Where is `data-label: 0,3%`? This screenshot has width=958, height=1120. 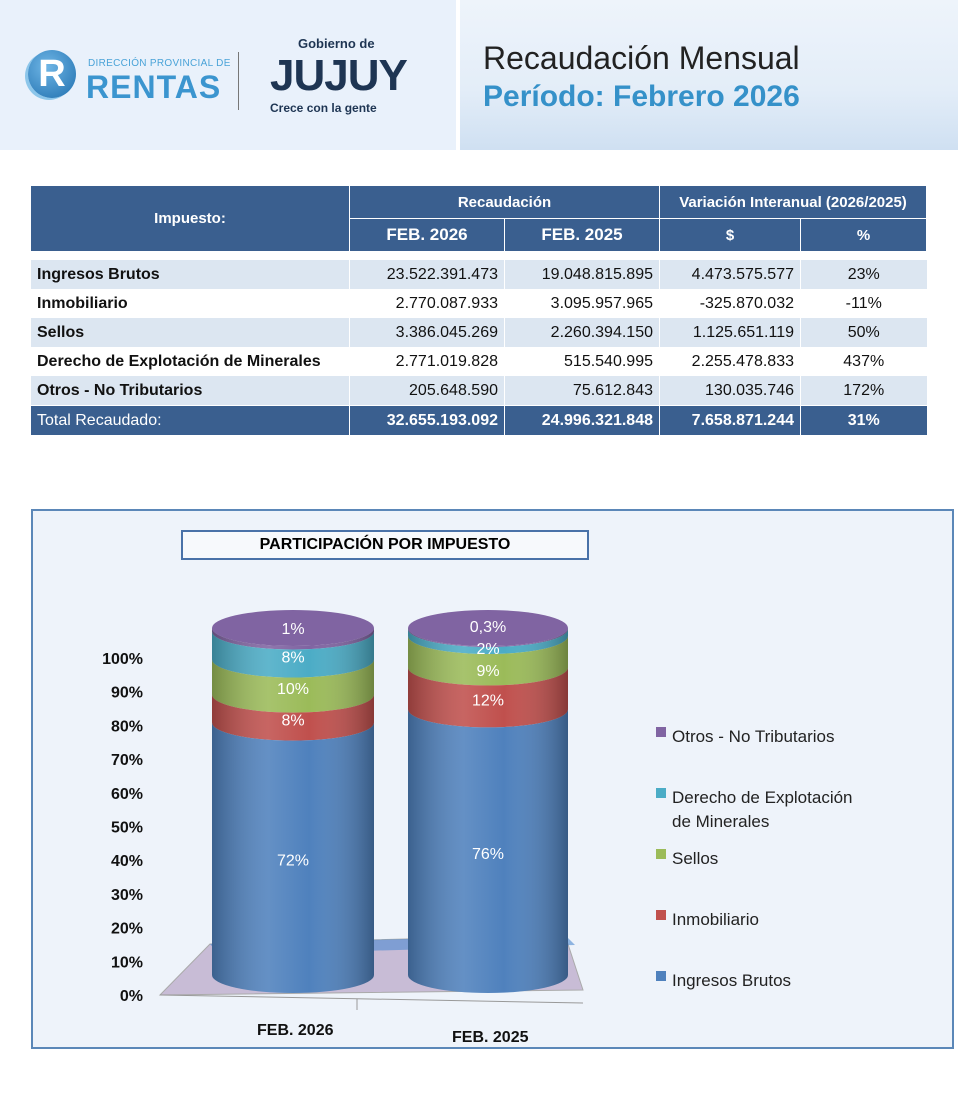
data-label: 0,3% is located at coordinates (488, 627).